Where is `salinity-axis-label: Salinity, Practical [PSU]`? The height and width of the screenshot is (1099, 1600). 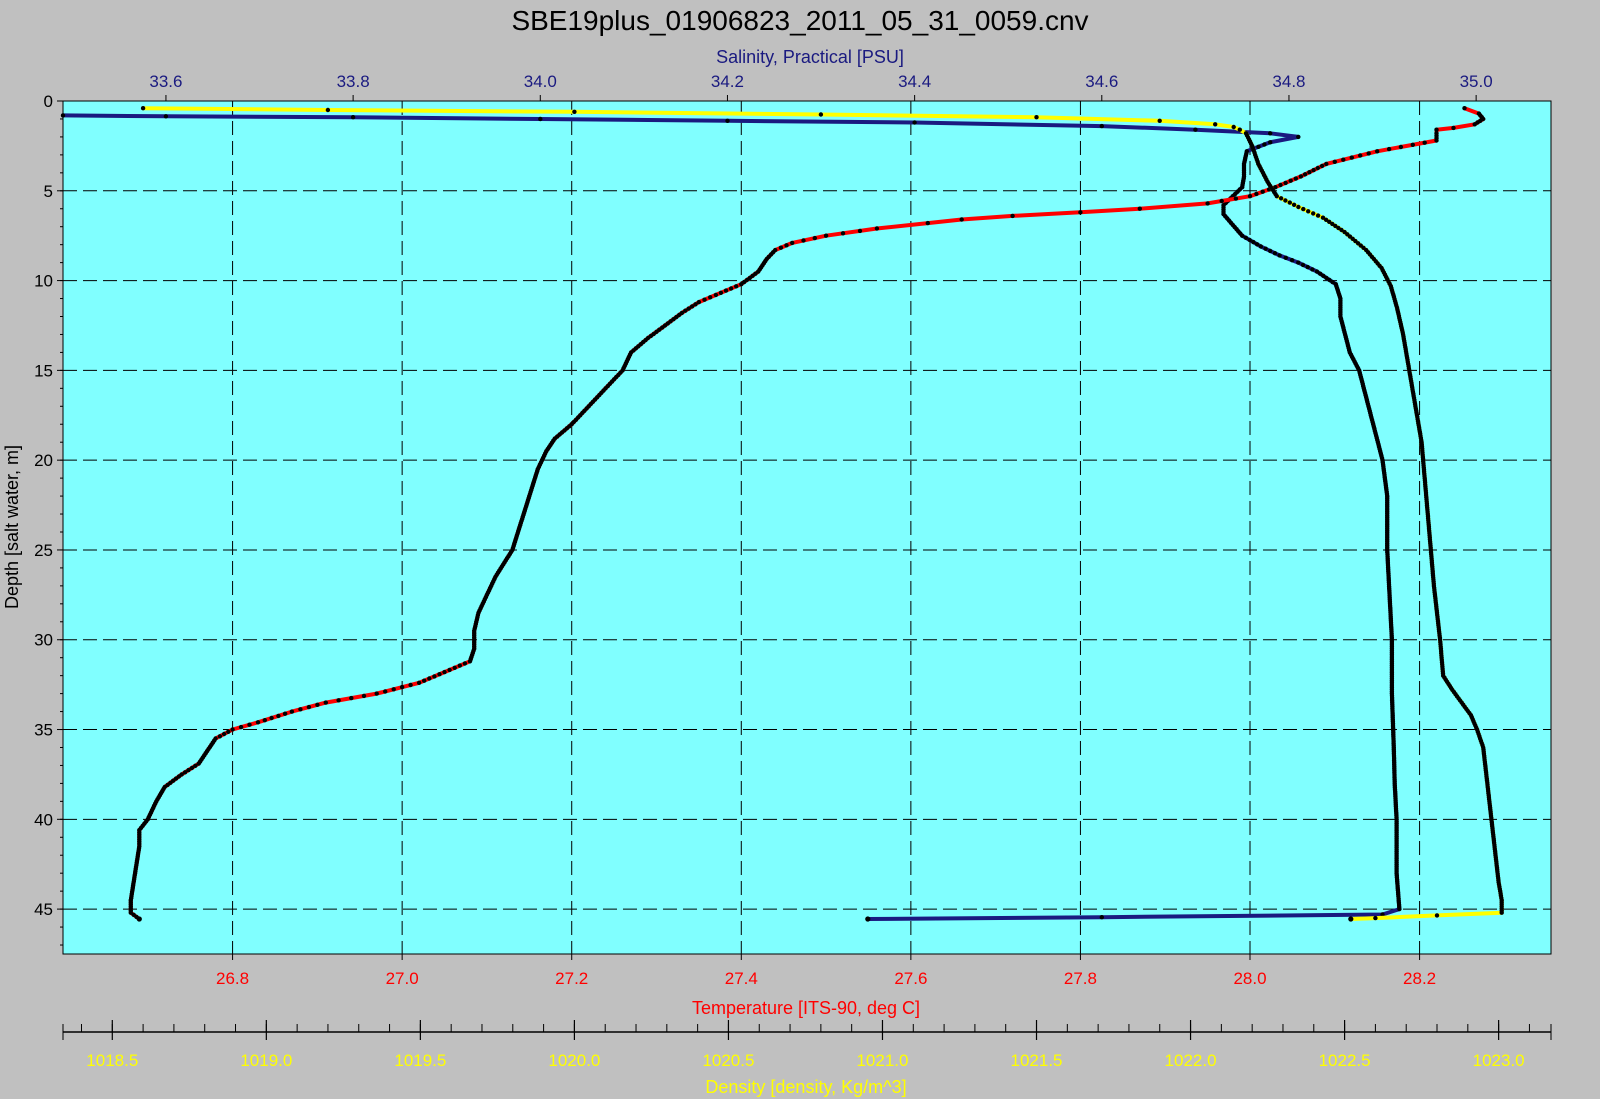 salinity-axis-label: Salinity, Practical [PSU] is located at coordinates (810, 57).